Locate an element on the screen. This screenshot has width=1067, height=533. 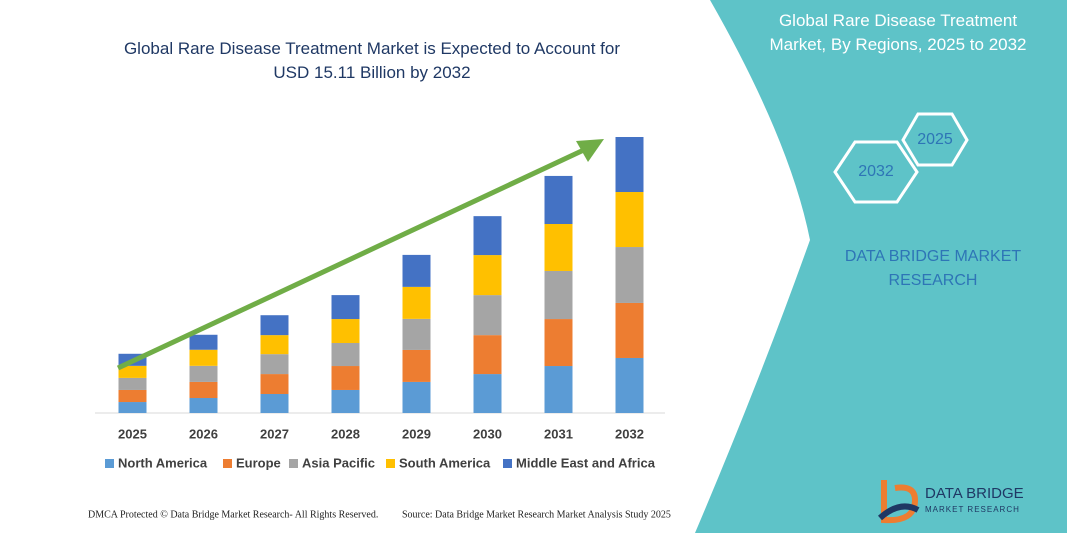
brand-text: DATA BRIDGE MARKET RESEARCH is located at coordinates (933, 268).